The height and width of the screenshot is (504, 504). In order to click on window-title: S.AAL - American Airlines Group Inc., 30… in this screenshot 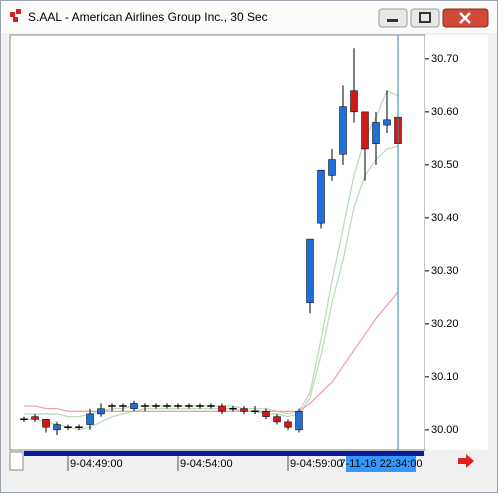, I will do `click(148, 17)`.